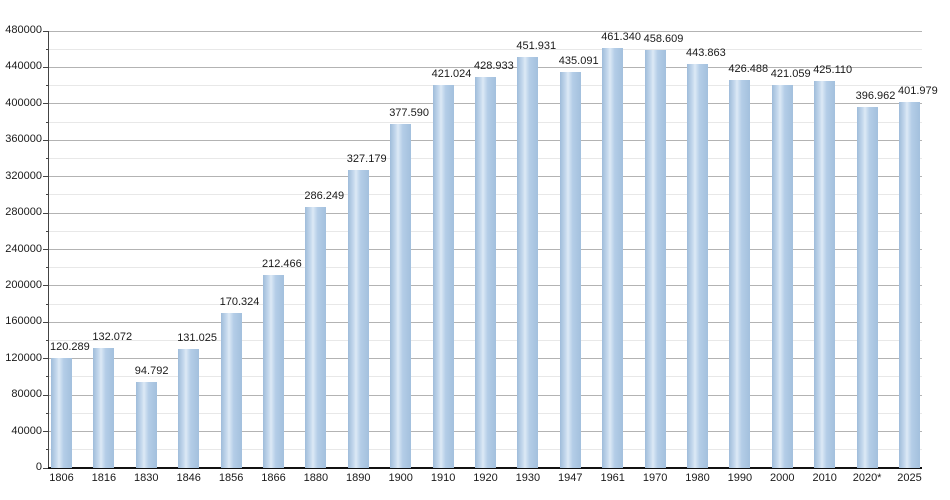 The height and width of the screenshot is (500, 950). Describe the element at coordinates (23, 102) in the screenshot. I see `y-tick-label: 400000` at that location.